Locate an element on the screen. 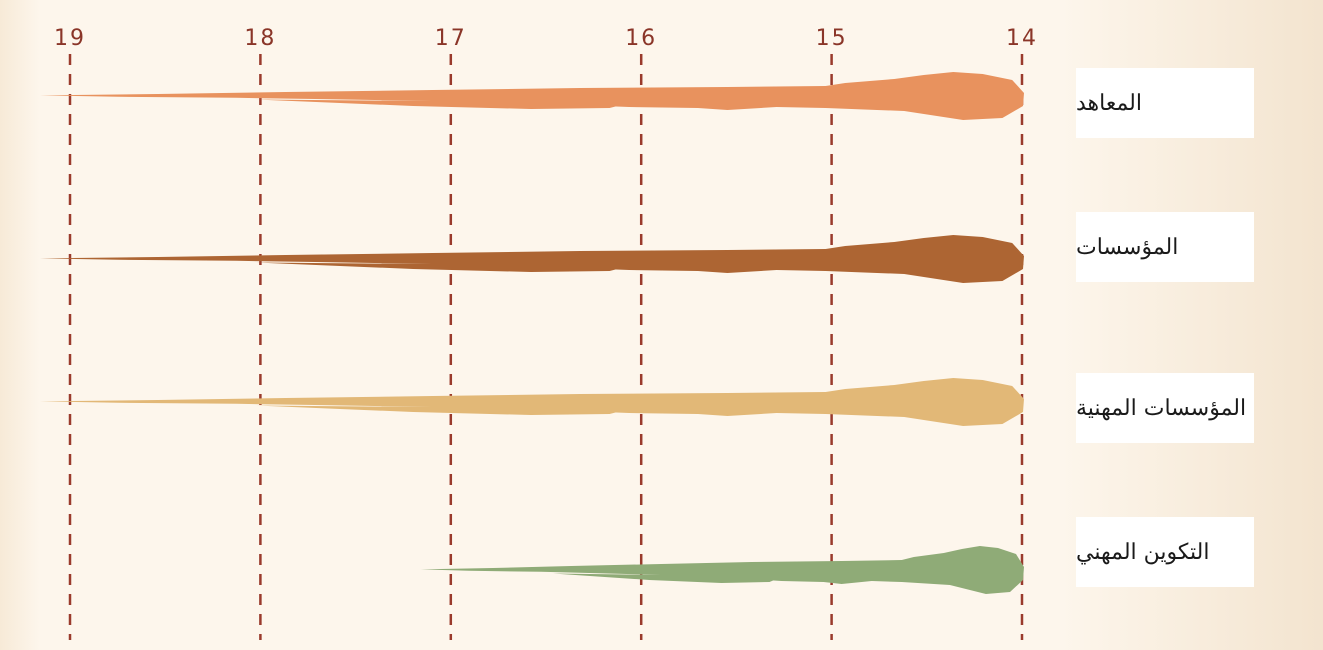 The width and height of the screenshot is (1323, 650). tick-label: 17 is located at coordinates (451, 38).